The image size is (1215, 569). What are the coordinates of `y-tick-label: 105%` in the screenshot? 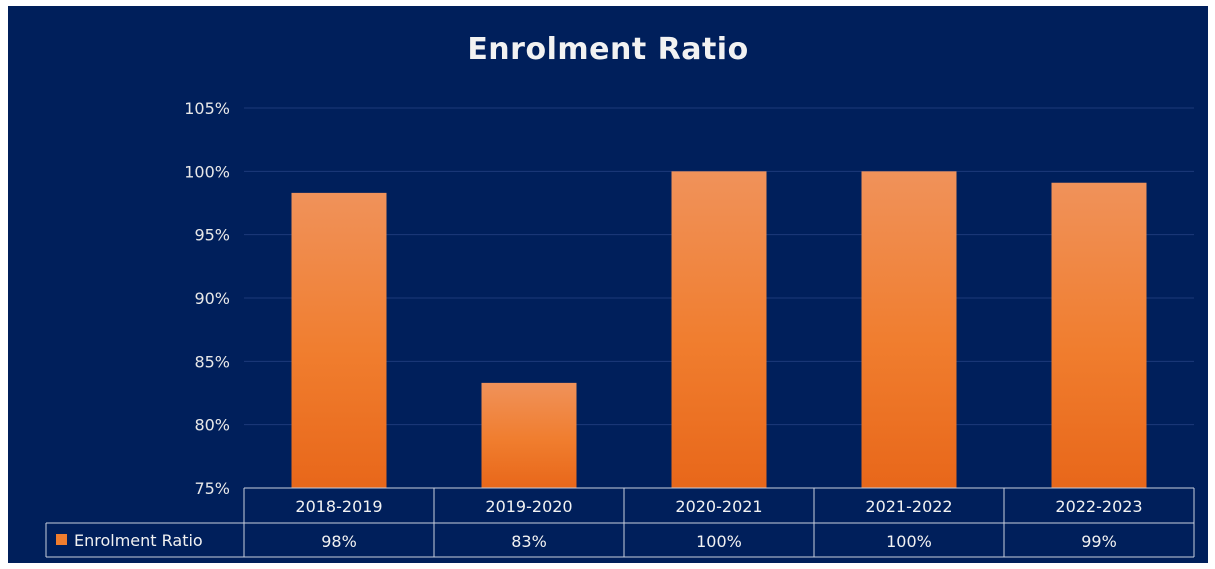 It's located at (207, 108).